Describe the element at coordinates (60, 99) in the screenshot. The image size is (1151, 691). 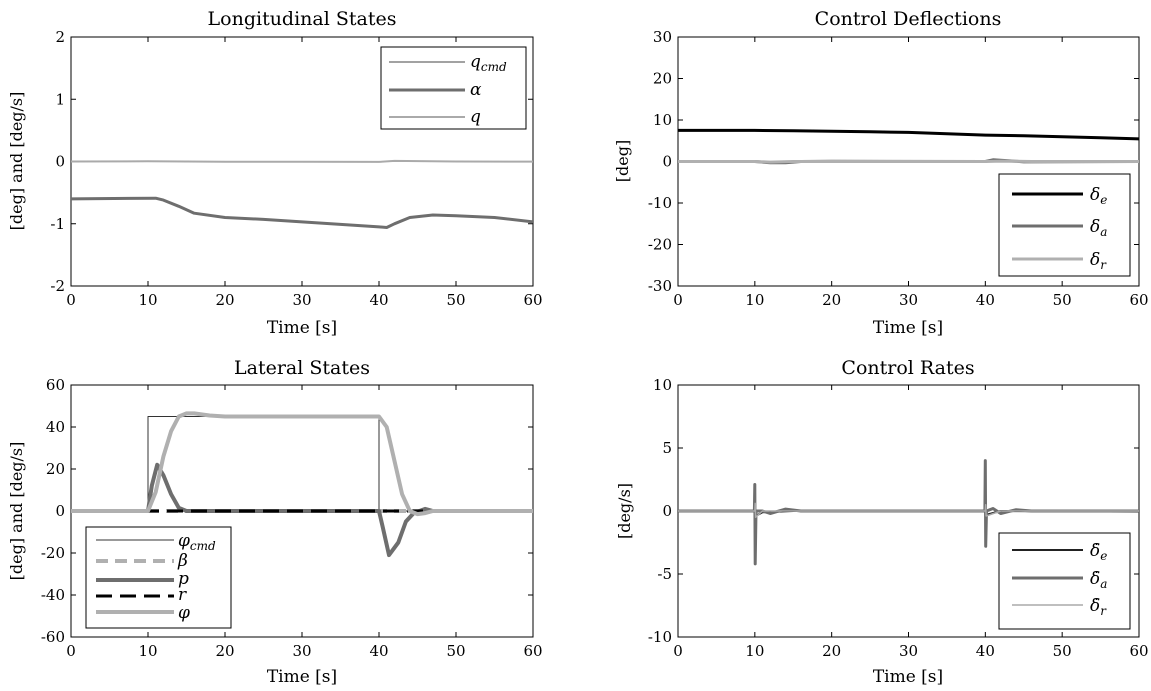
I see `y-tick-label: 1` at that location.